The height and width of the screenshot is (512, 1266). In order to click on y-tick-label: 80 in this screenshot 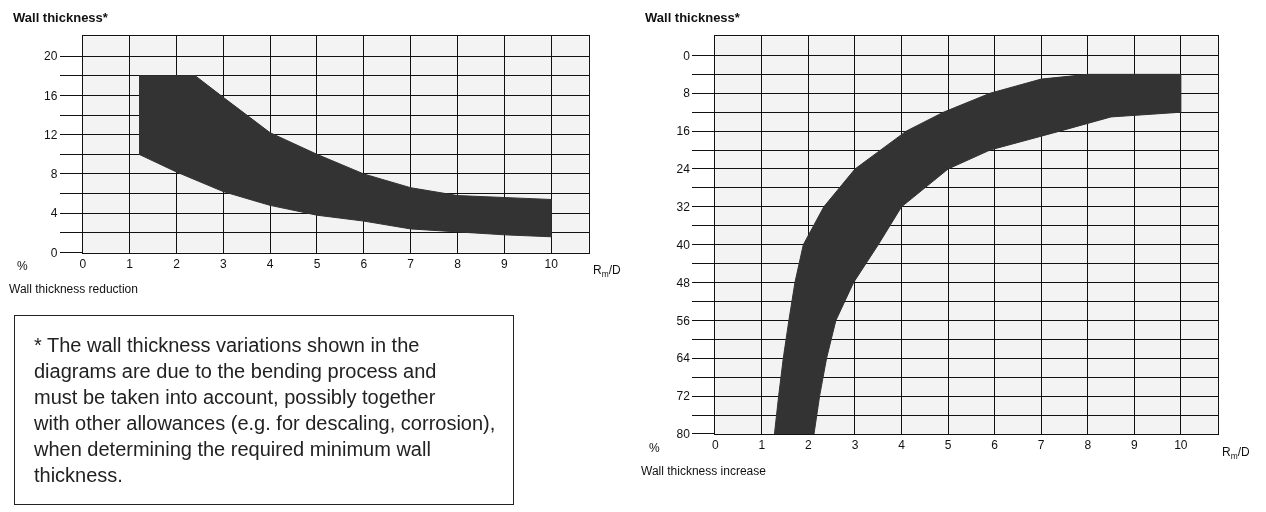, I will do `click(683, 434)`.